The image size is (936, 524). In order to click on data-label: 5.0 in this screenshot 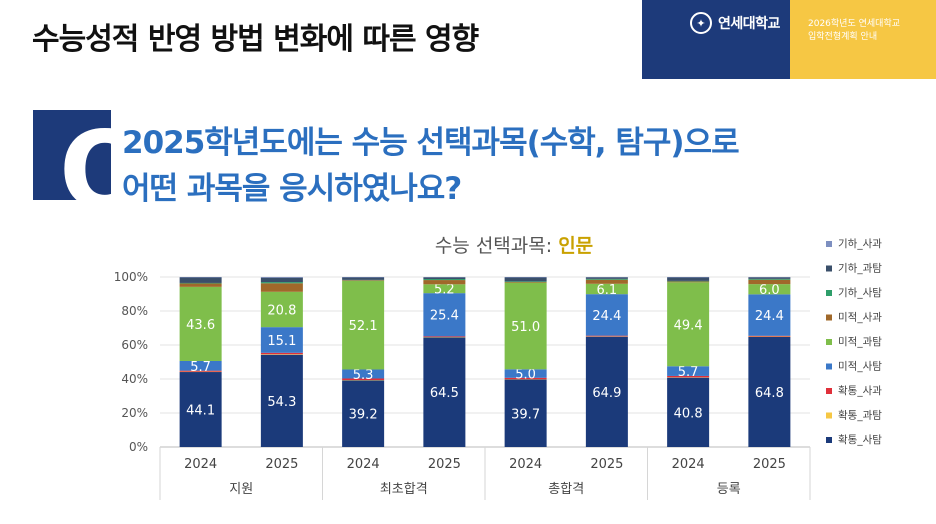, I will do `click(525, 375)`.